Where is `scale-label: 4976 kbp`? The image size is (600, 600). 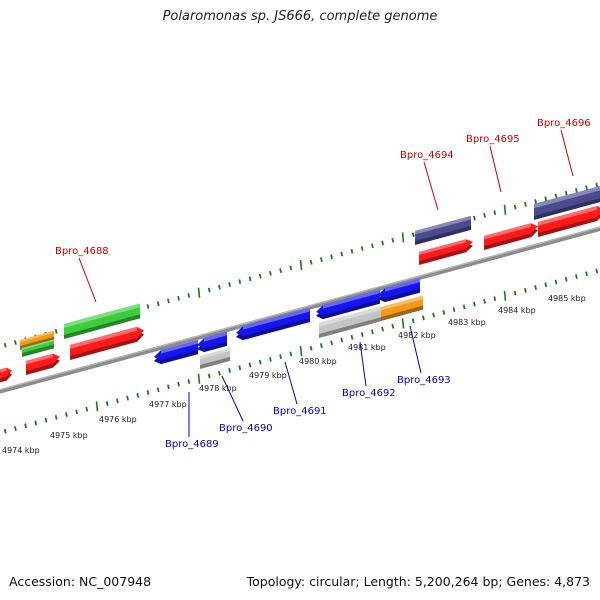
scale-label: 4976 kbp is located at coordinates (118, 419).